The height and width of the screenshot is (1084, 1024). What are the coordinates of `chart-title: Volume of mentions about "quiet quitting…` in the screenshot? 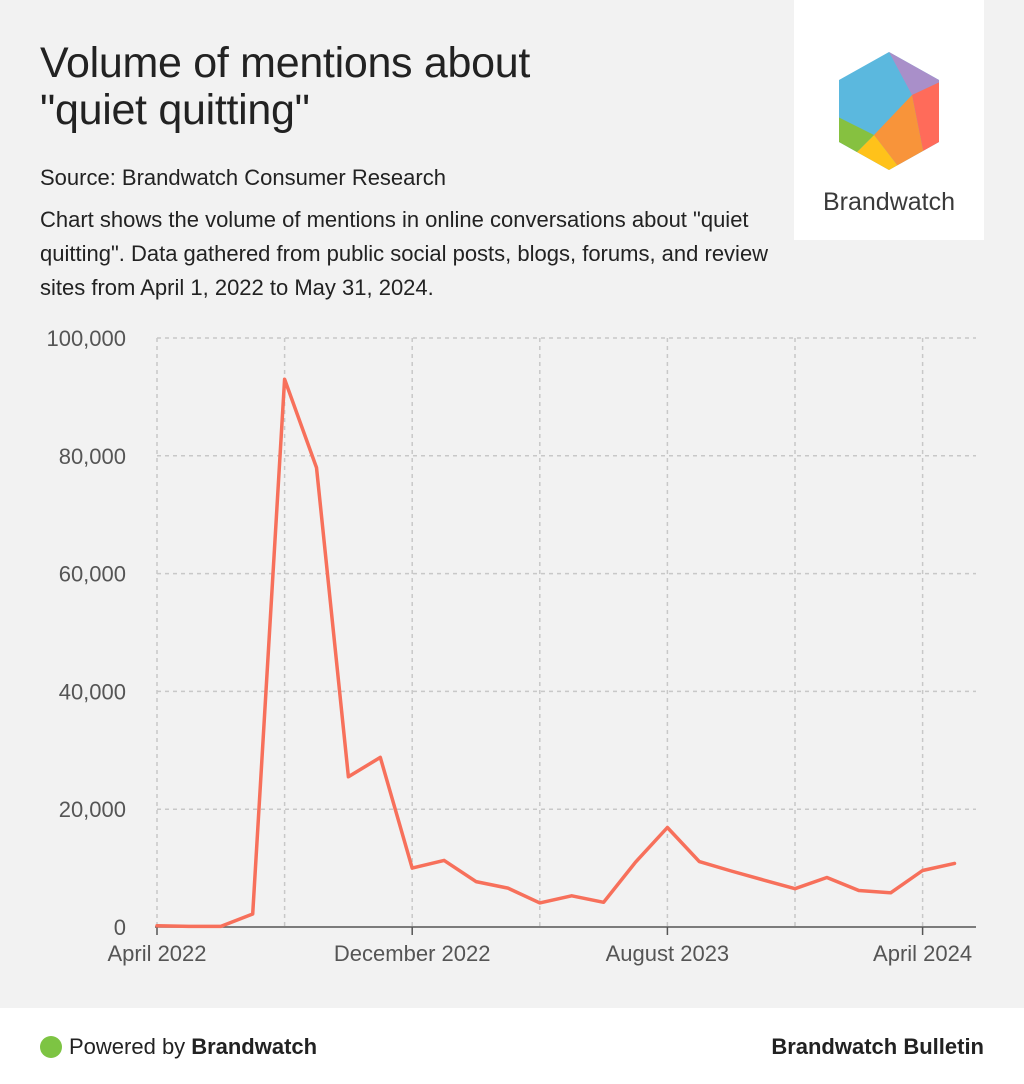 It's located at (400, 87).